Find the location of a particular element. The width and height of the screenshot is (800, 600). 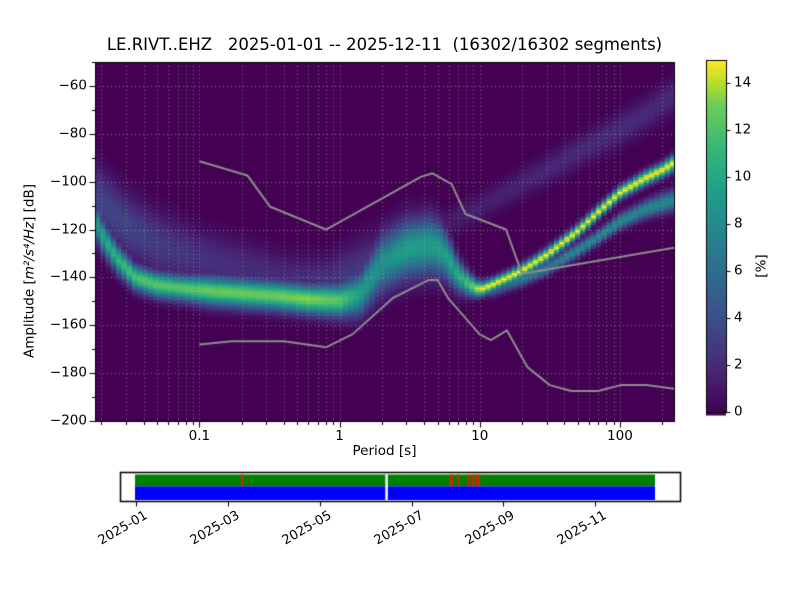

y-tick-label: −120 is located at coordinates (68, 229).